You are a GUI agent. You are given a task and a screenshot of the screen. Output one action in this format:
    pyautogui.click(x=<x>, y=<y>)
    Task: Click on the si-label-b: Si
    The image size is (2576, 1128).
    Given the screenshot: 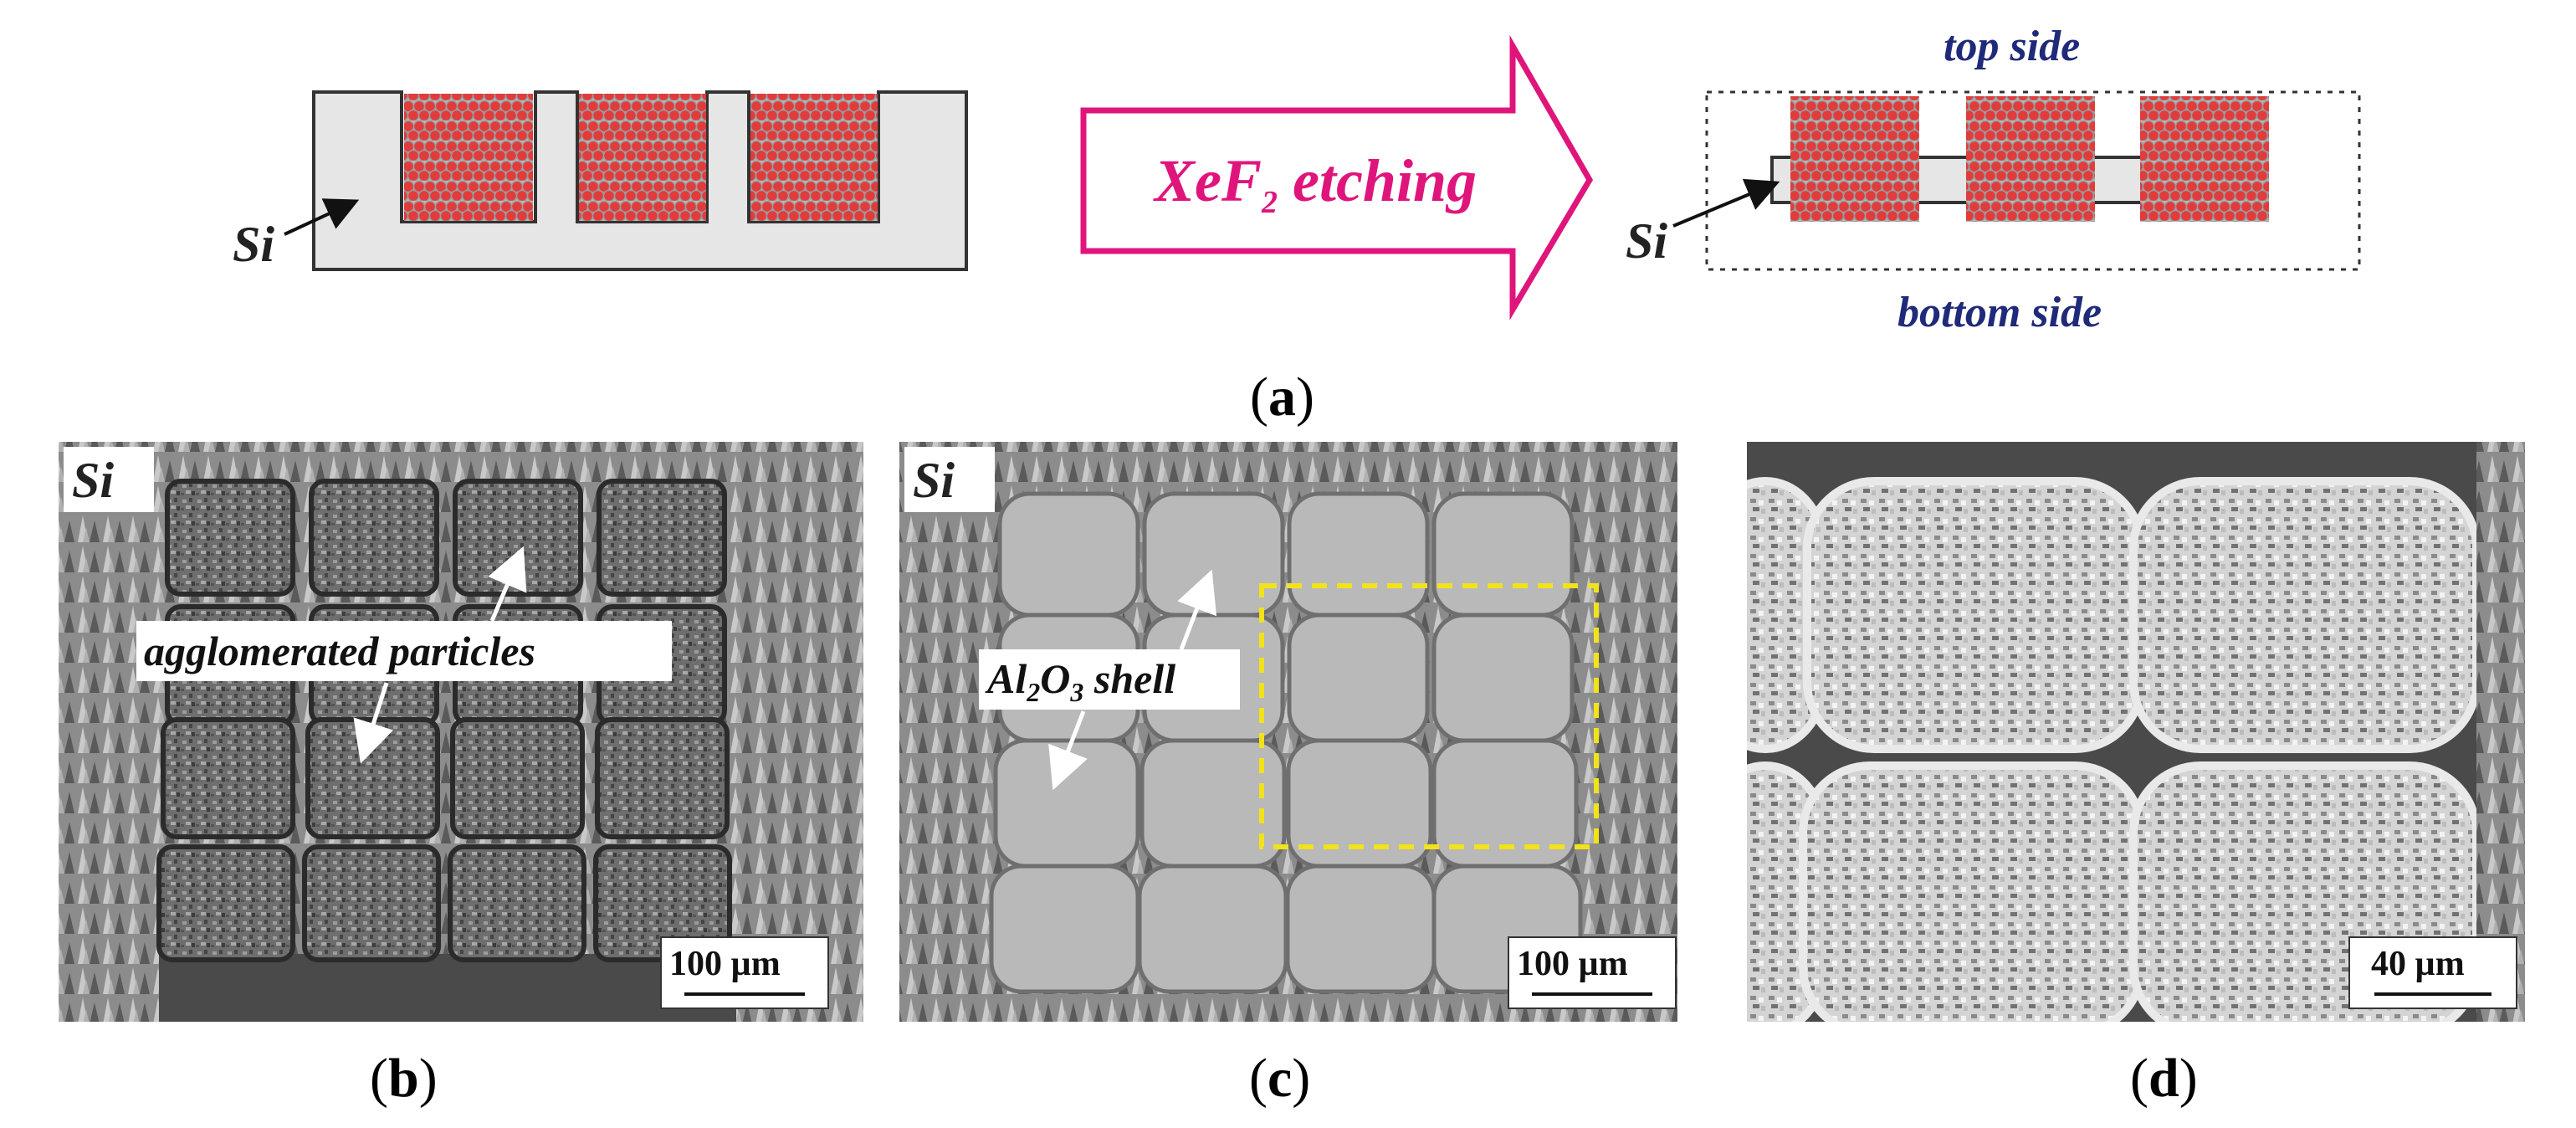 What is the action you would take?
    pyautogui.click(x=93, y=480)
    